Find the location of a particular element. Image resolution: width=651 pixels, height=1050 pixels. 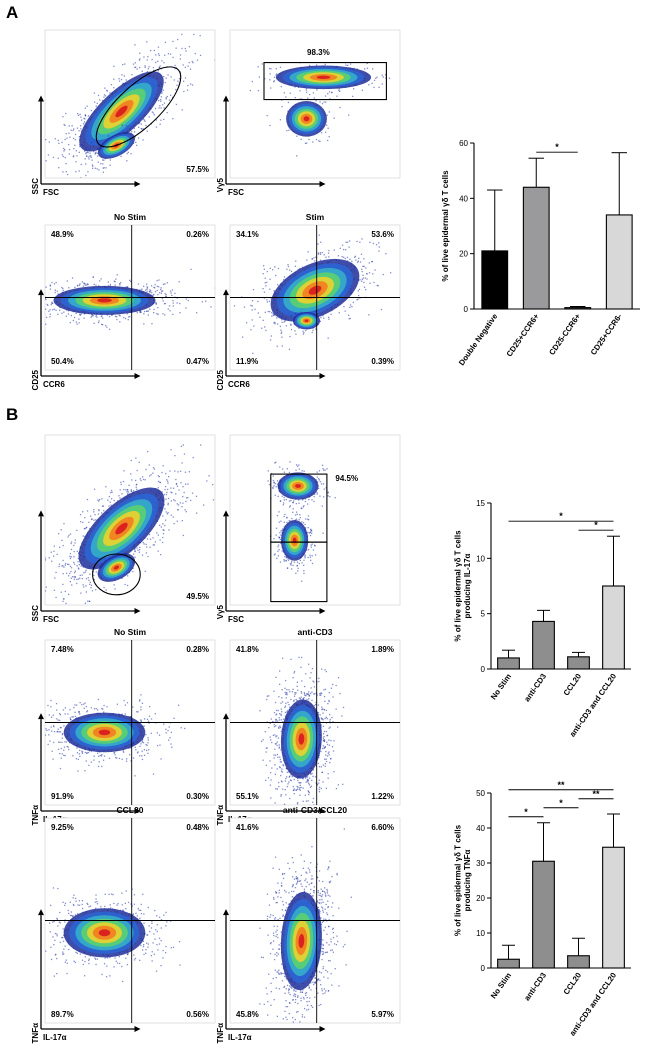

gate-ellipse is located at coordinates (138, 107).